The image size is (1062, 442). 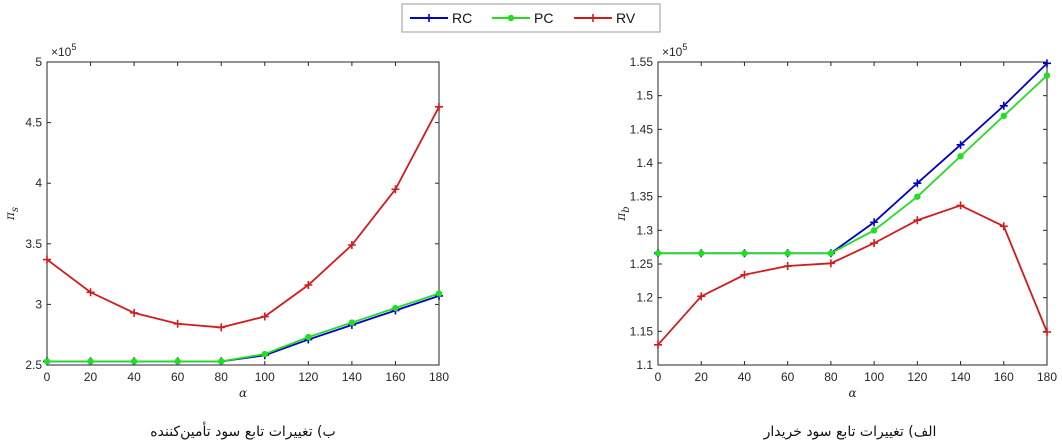 What do you see at coordinates (12, 214) in the screenshot?
I see `y-axis-label: πs` at bounding box center [12, 214].